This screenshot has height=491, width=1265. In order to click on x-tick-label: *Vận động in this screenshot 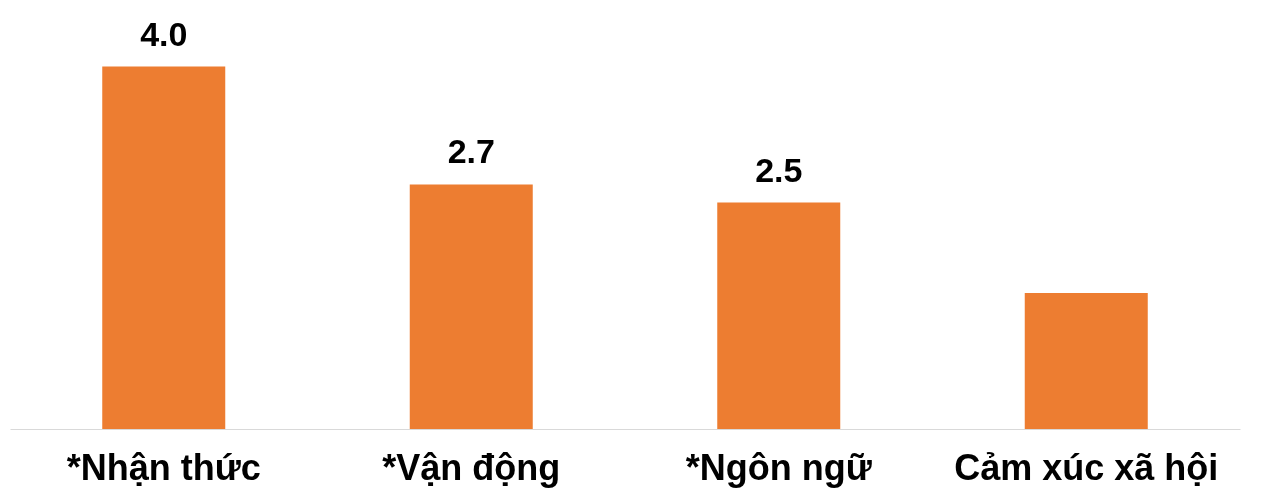, I will do `click(471, 467)`.